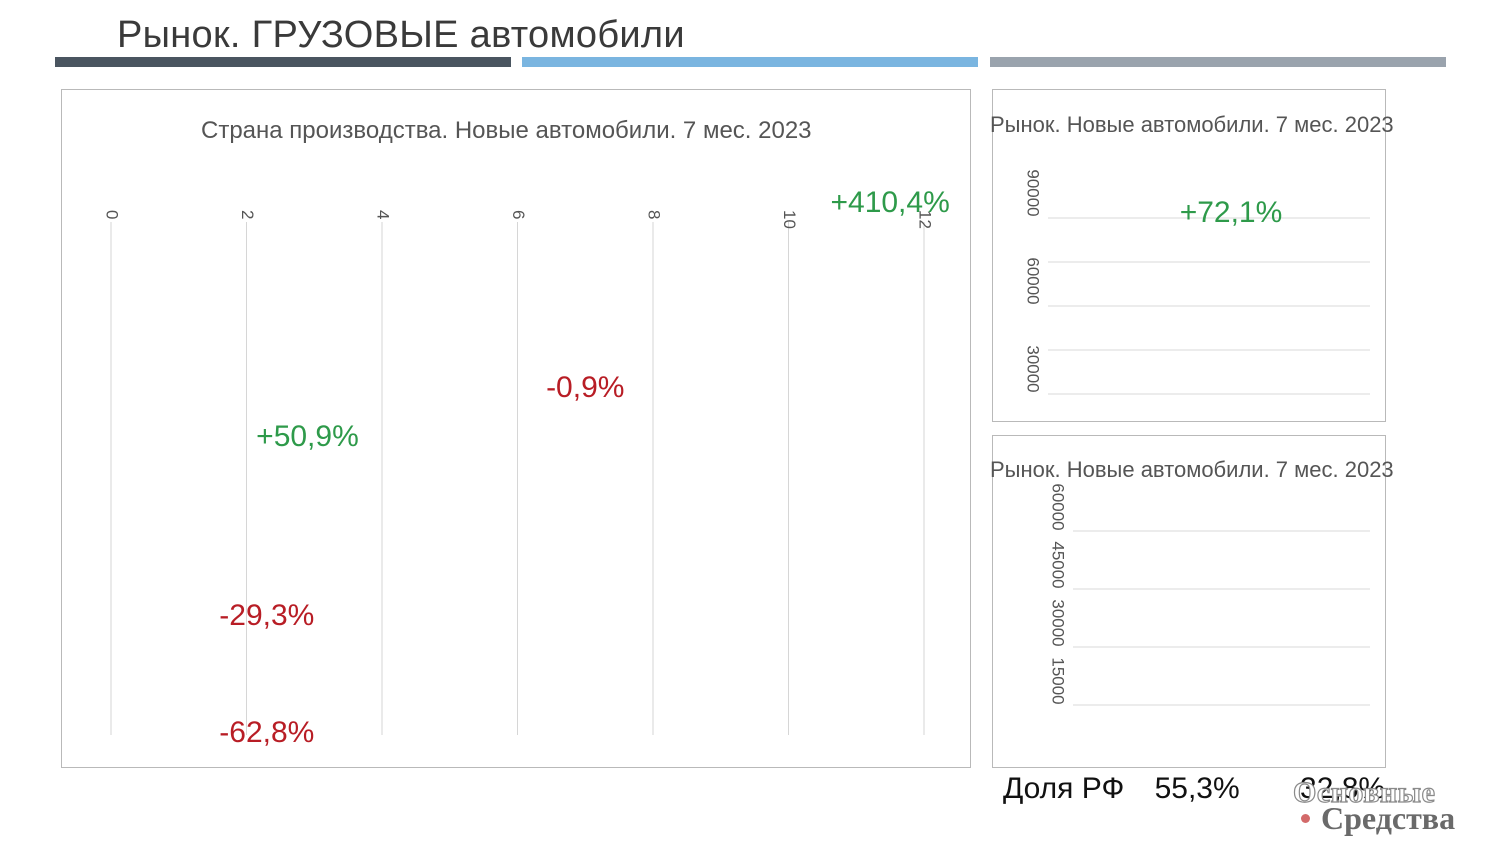 The image size is (1500, 844). What do you see at coordinates (1388, 818) in the screenshot?
I see `logo-line-2: Средства` at bounding box center [1388, 818].